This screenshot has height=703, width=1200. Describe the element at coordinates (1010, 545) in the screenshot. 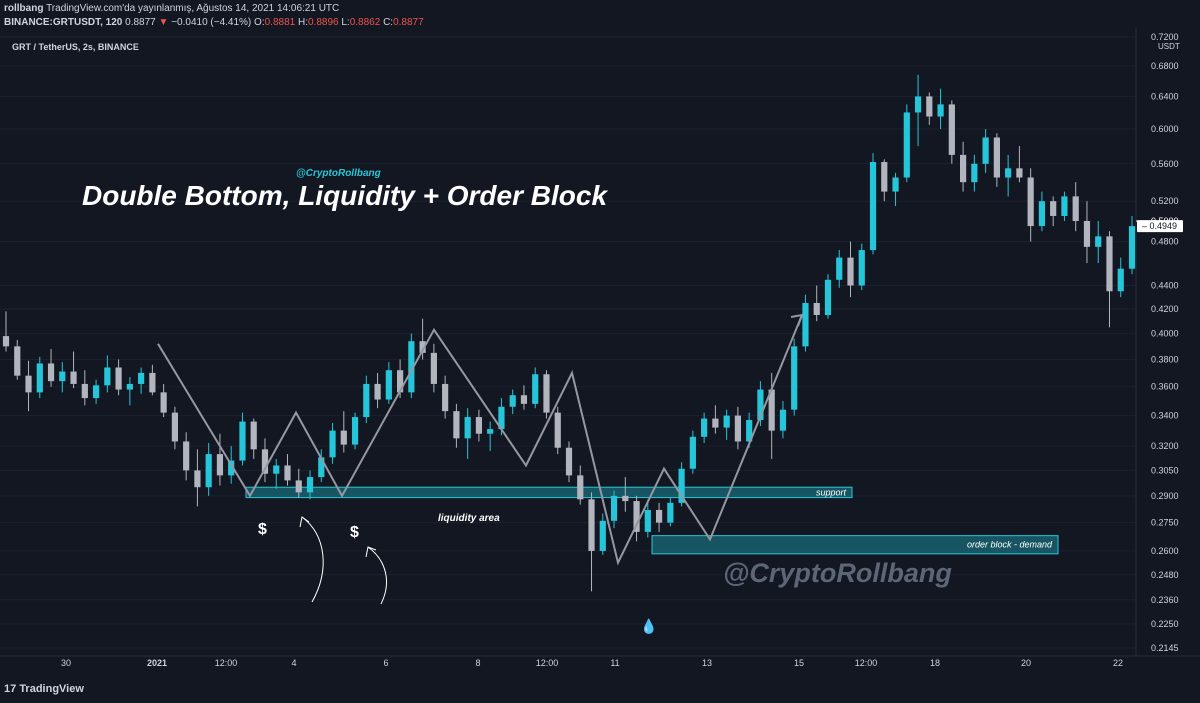

I see `order-block-zone-label: order block - demand` at that location.